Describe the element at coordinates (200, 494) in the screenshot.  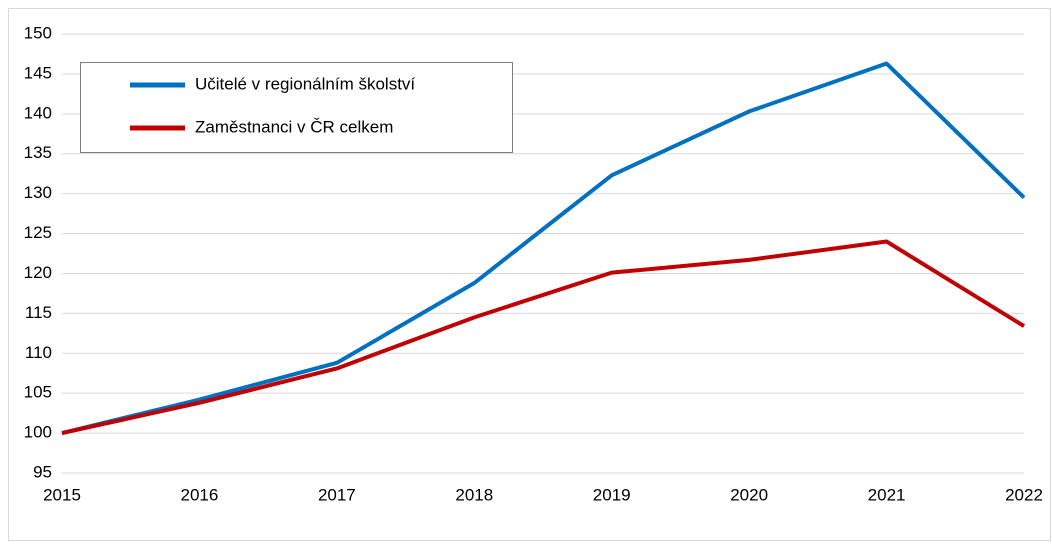
I see `x-tick-label: 2016` at that location.